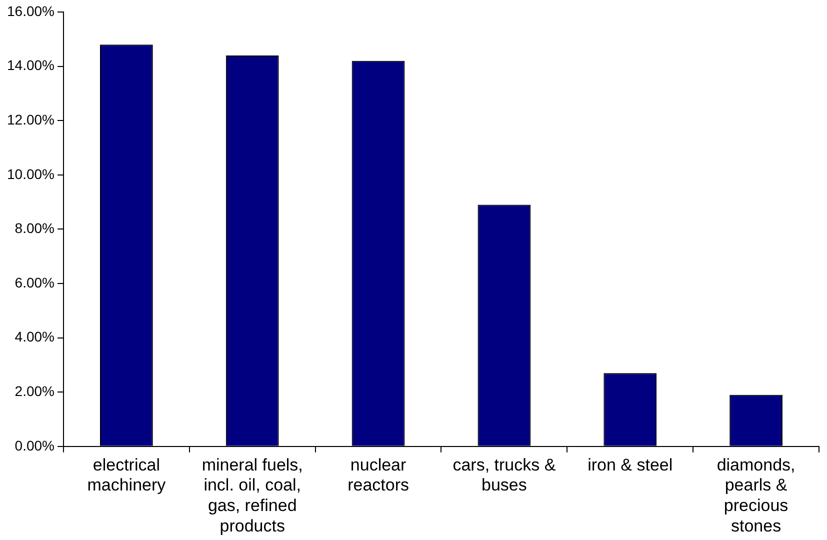 This screenshot has width=827, height=540. I want to click on y-tick-label: 12.00%, so click(30, 119).